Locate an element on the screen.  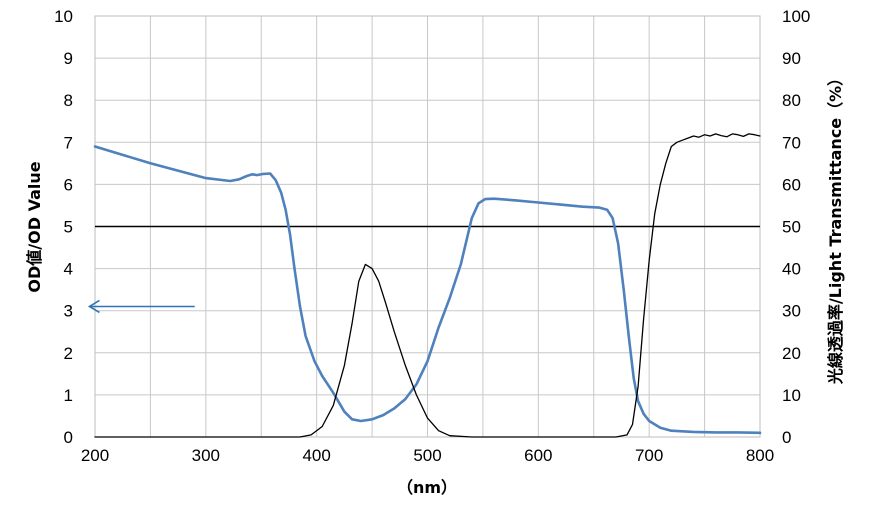
y-tick-label-left: 5 is located at coordinates (68, 227).